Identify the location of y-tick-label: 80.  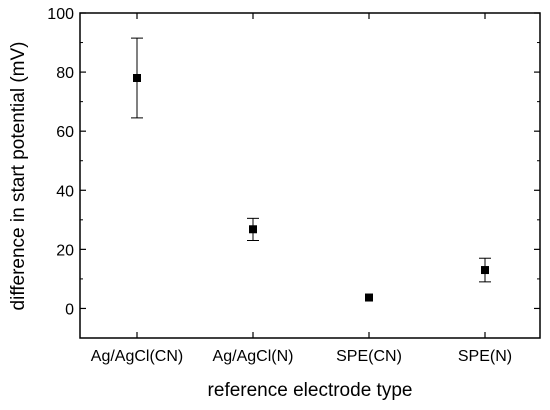
(65, 73).